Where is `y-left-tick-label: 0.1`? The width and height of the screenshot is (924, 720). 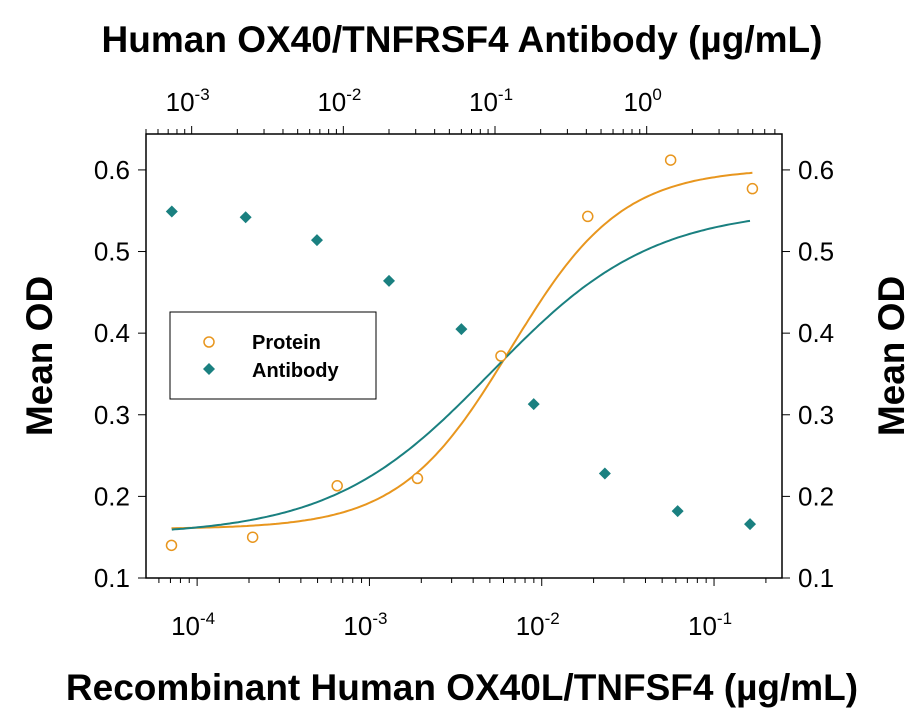 y-left-tick-label: 0.1 is located at coordinates (112, 578).